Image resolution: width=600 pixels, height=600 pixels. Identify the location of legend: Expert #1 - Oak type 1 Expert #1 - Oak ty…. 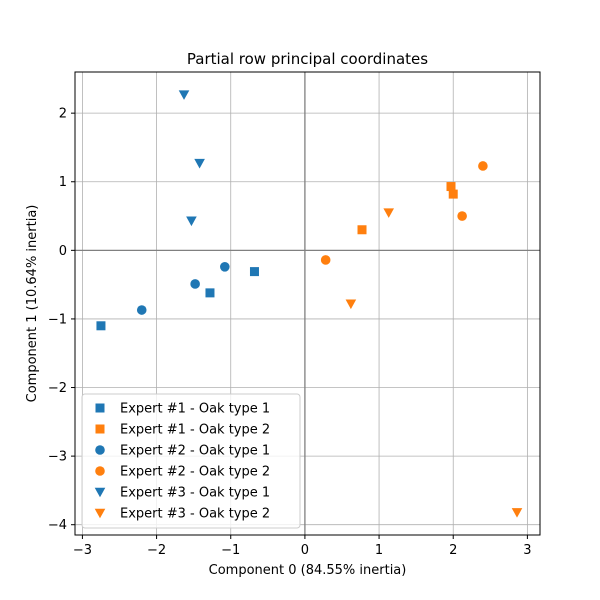
(191, 461).